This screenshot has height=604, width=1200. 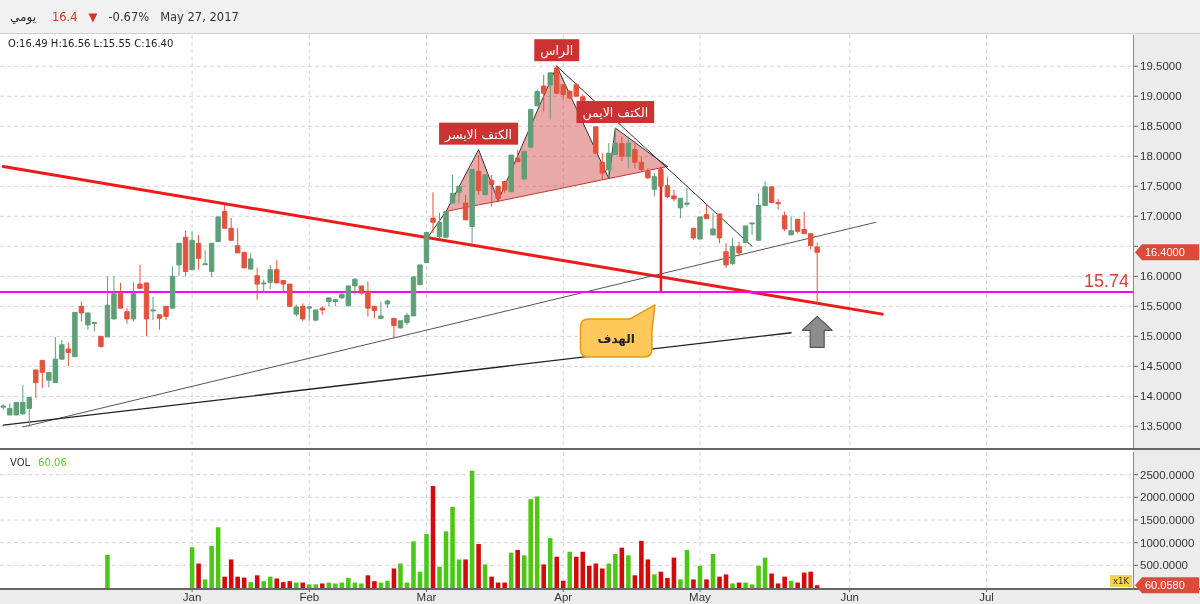 I want to click on ref-line-label: 15.74, so click(x=1106, y=280).